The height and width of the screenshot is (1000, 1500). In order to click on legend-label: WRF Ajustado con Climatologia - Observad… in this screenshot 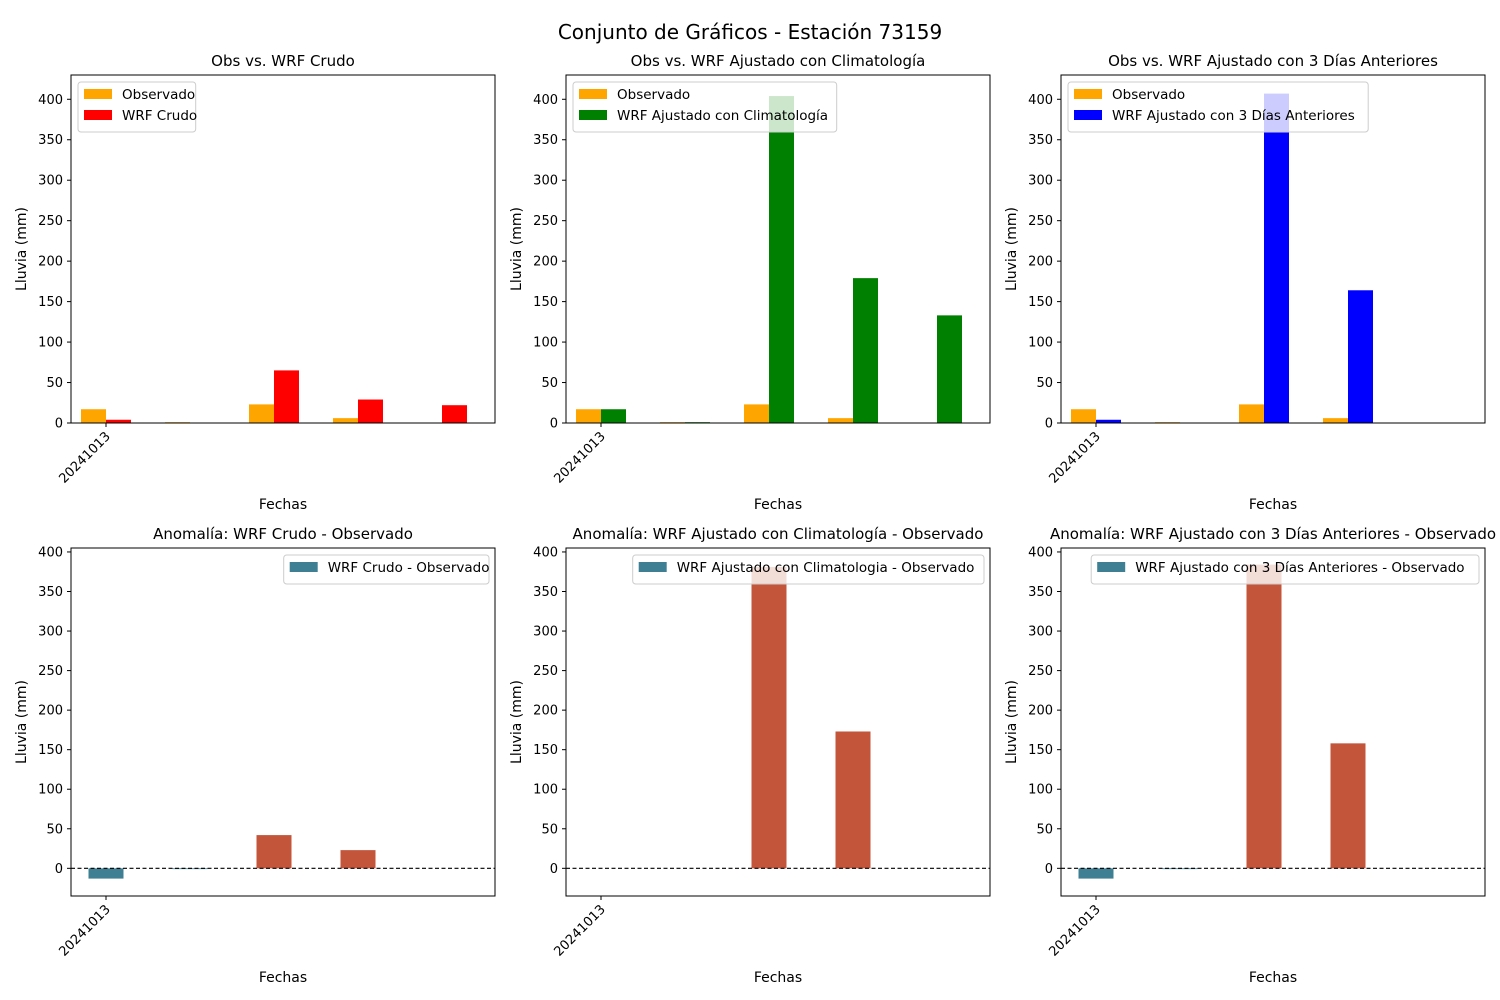, I will do `click(826, 568)`.